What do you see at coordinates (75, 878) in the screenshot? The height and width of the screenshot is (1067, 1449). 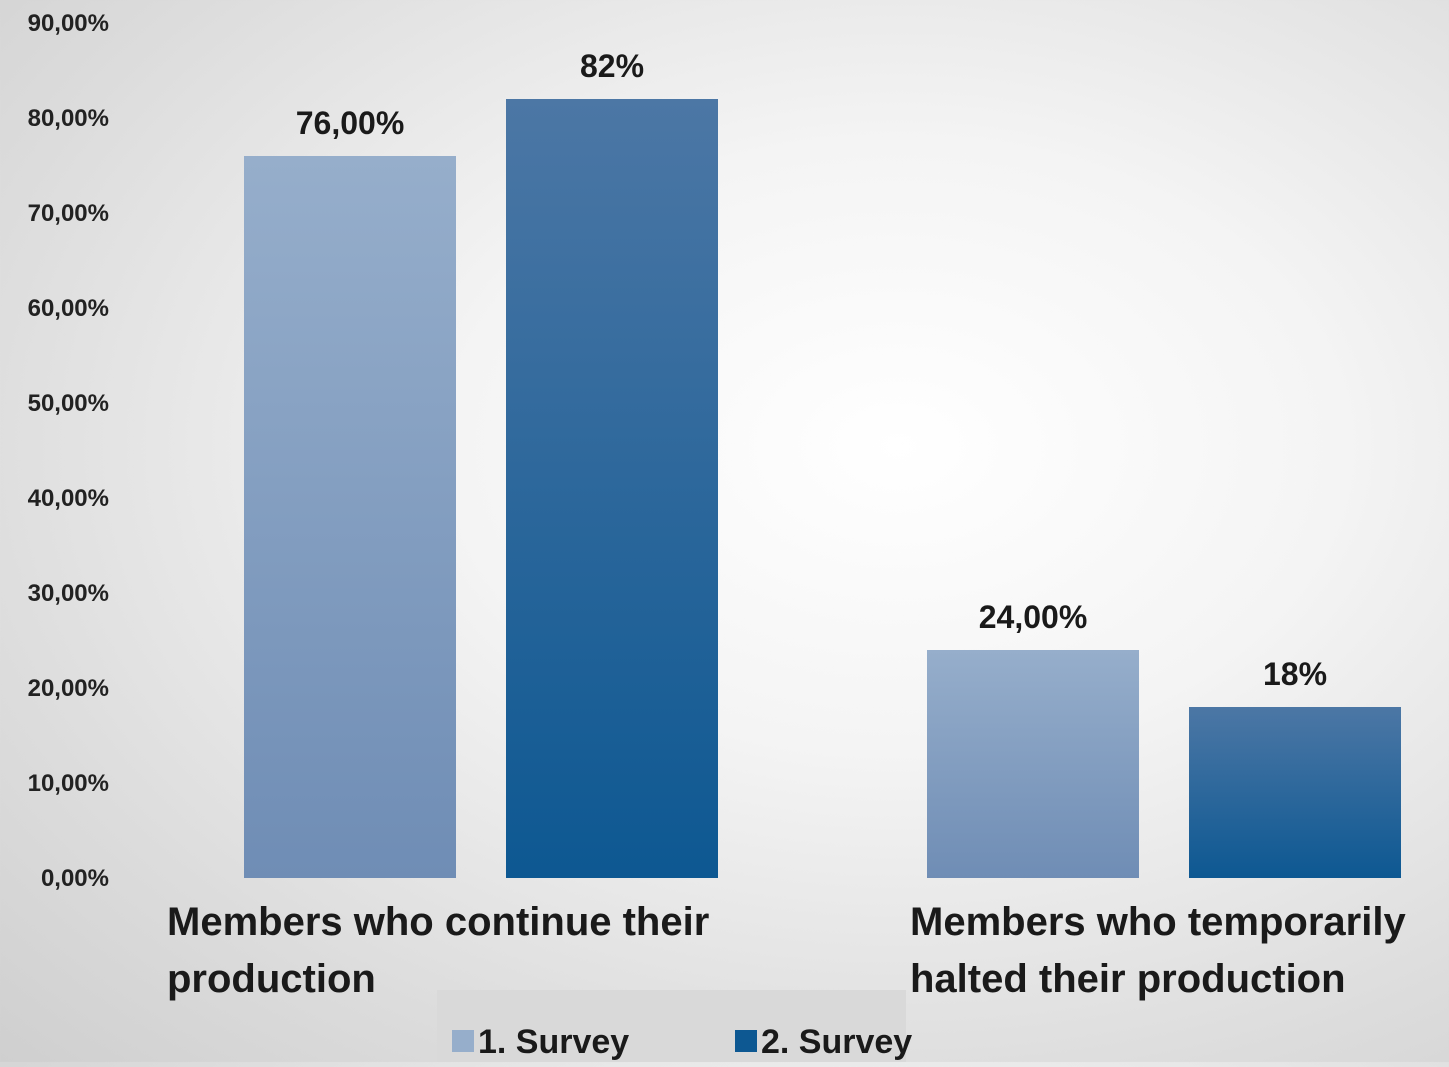 I see `y-tick-label: 0,00%` at bounding box center [75, 878].